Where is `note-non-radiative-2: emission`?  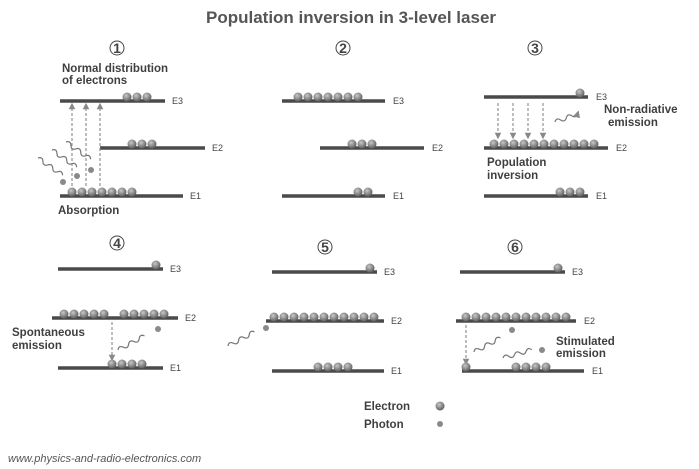
note-non-radiative-2: emission is located at coordinates (633, 123).